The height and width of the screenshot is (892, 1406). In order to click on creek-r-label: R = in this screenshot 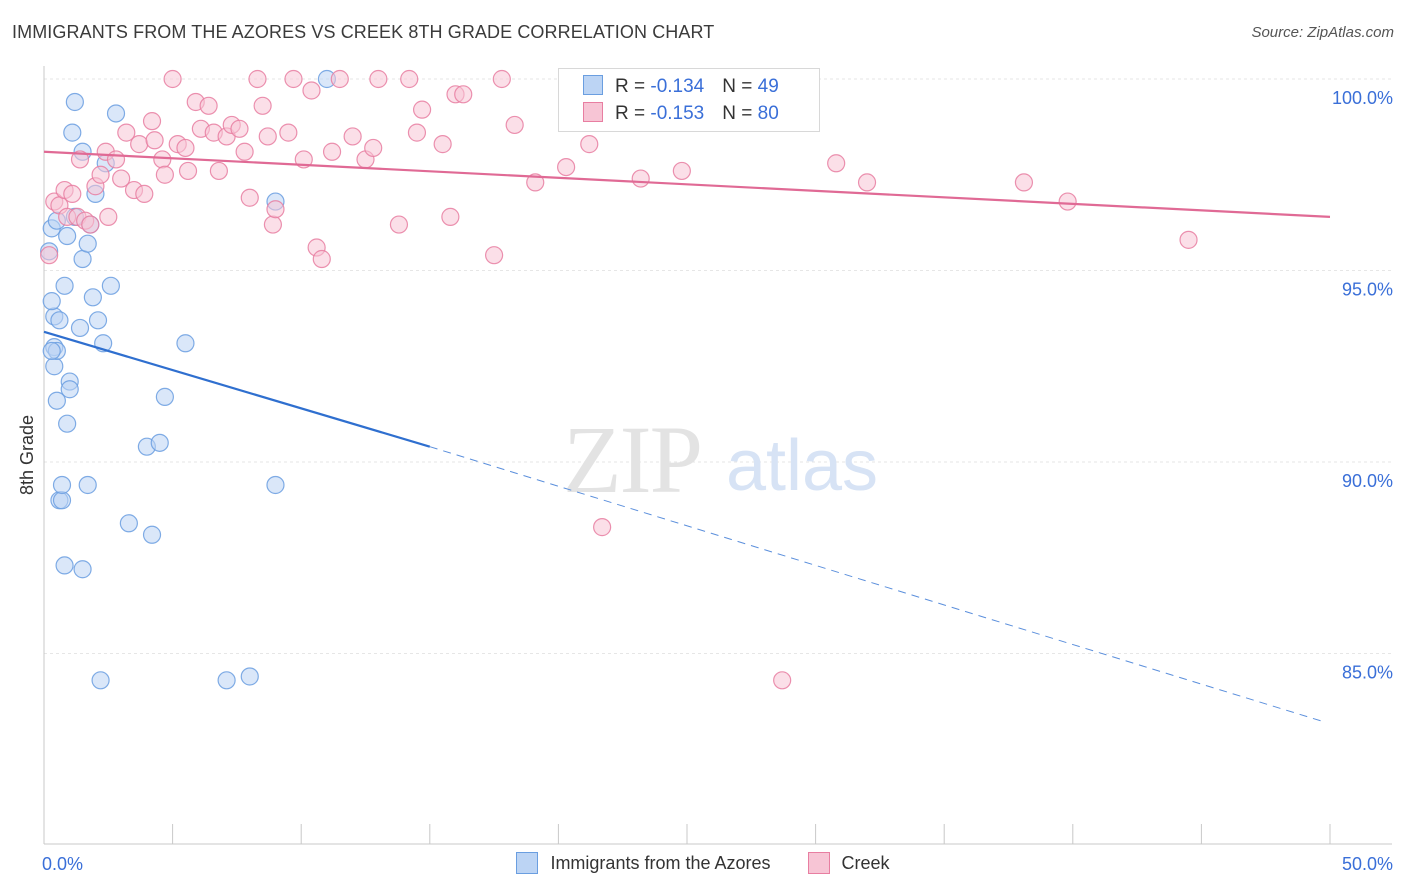, I will do `click(633, 113)`.